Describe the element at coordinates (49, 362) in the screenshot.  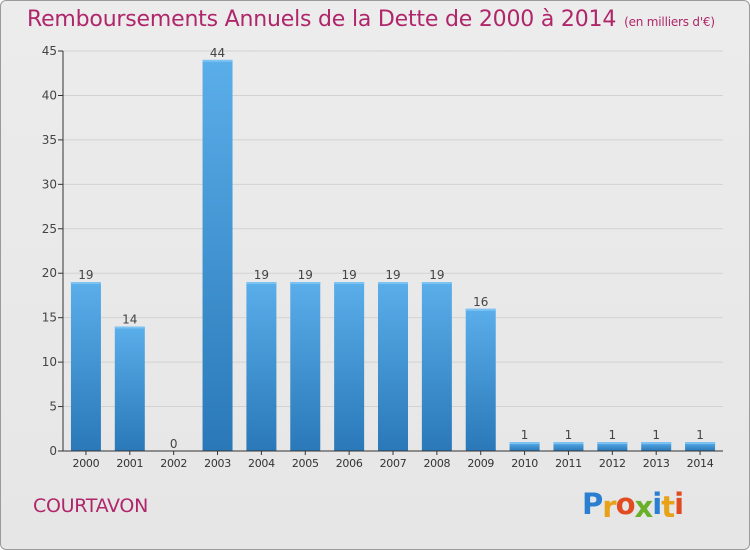
I see `y-tick-label: 10` at that location.